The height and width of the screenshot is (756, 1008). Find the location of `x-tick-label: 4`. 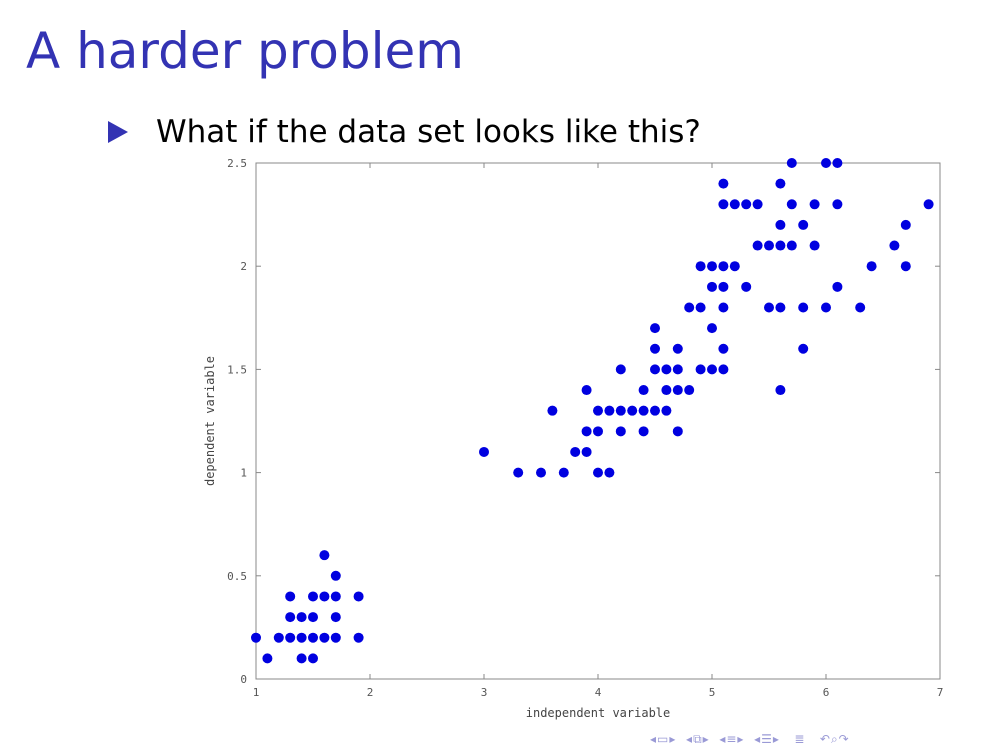

x-tick-label: 4 is located at coordinates (598, 692).